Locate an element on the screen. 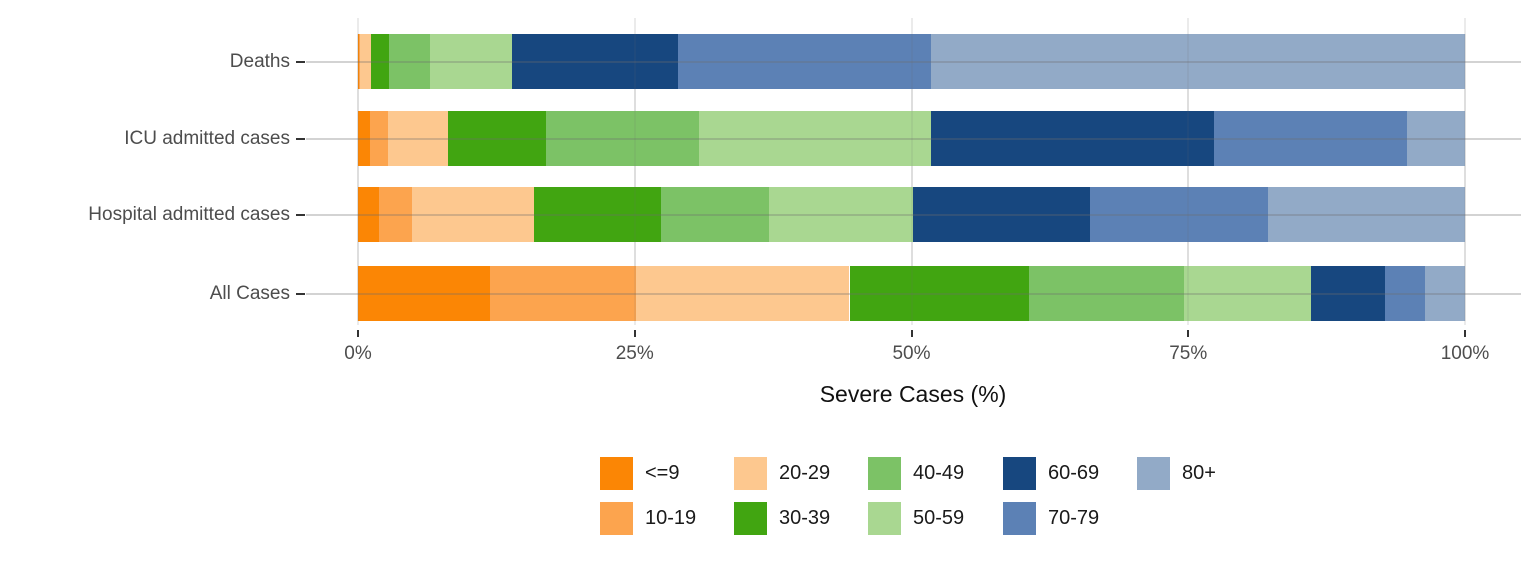  legend-label: 80+ is located at coordinates (1199, 473).